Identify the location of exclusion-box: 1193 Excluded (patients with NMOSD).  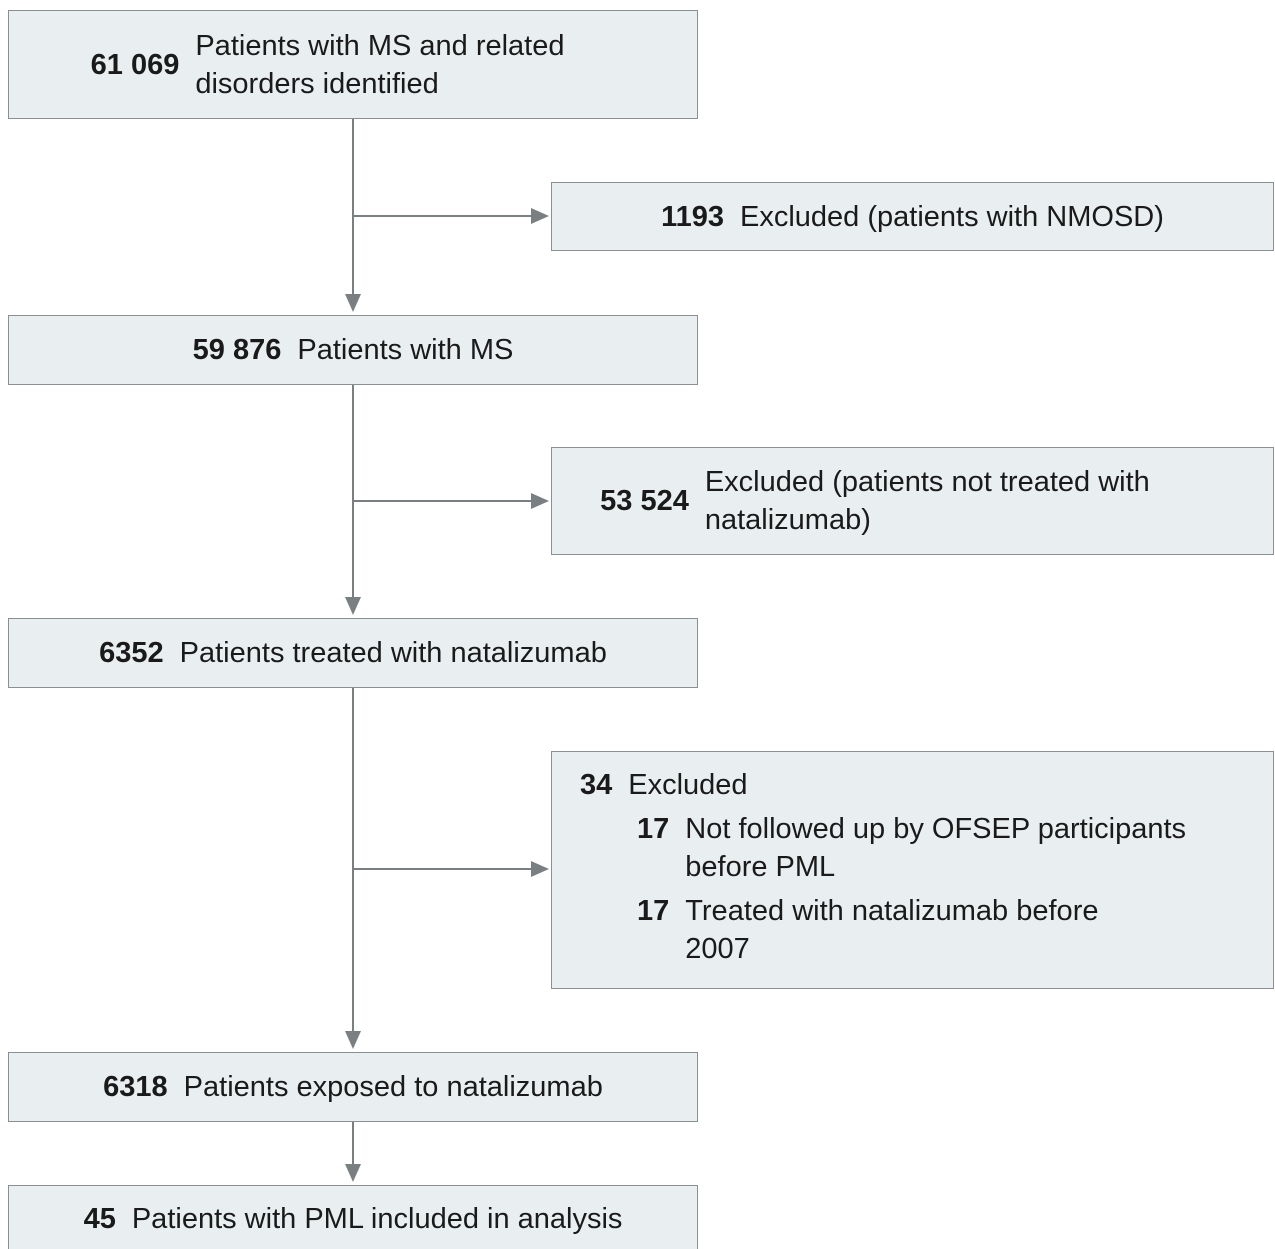
(912, 216).